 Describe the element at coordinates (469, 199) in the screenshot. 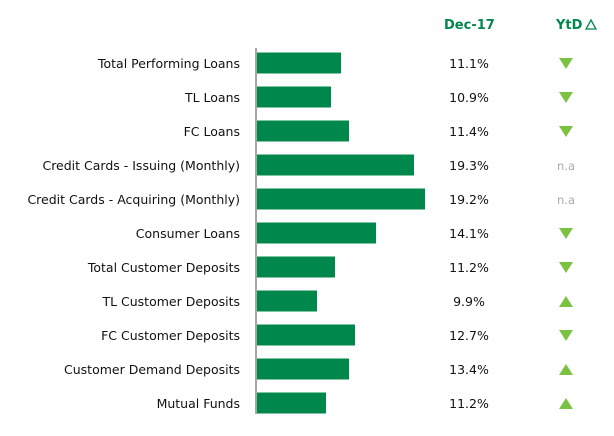

I see `value-label: 19.2%` at that location.